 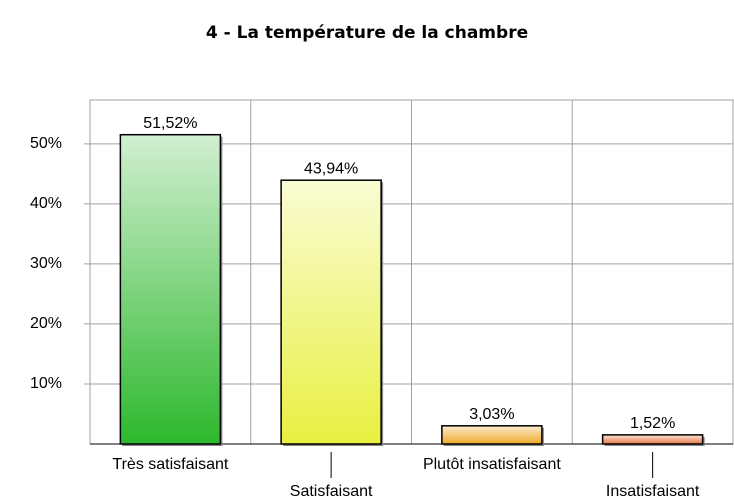 I want to click on x-tick-label: Plutôt insatisfaisant, so click(x=492, y=464).